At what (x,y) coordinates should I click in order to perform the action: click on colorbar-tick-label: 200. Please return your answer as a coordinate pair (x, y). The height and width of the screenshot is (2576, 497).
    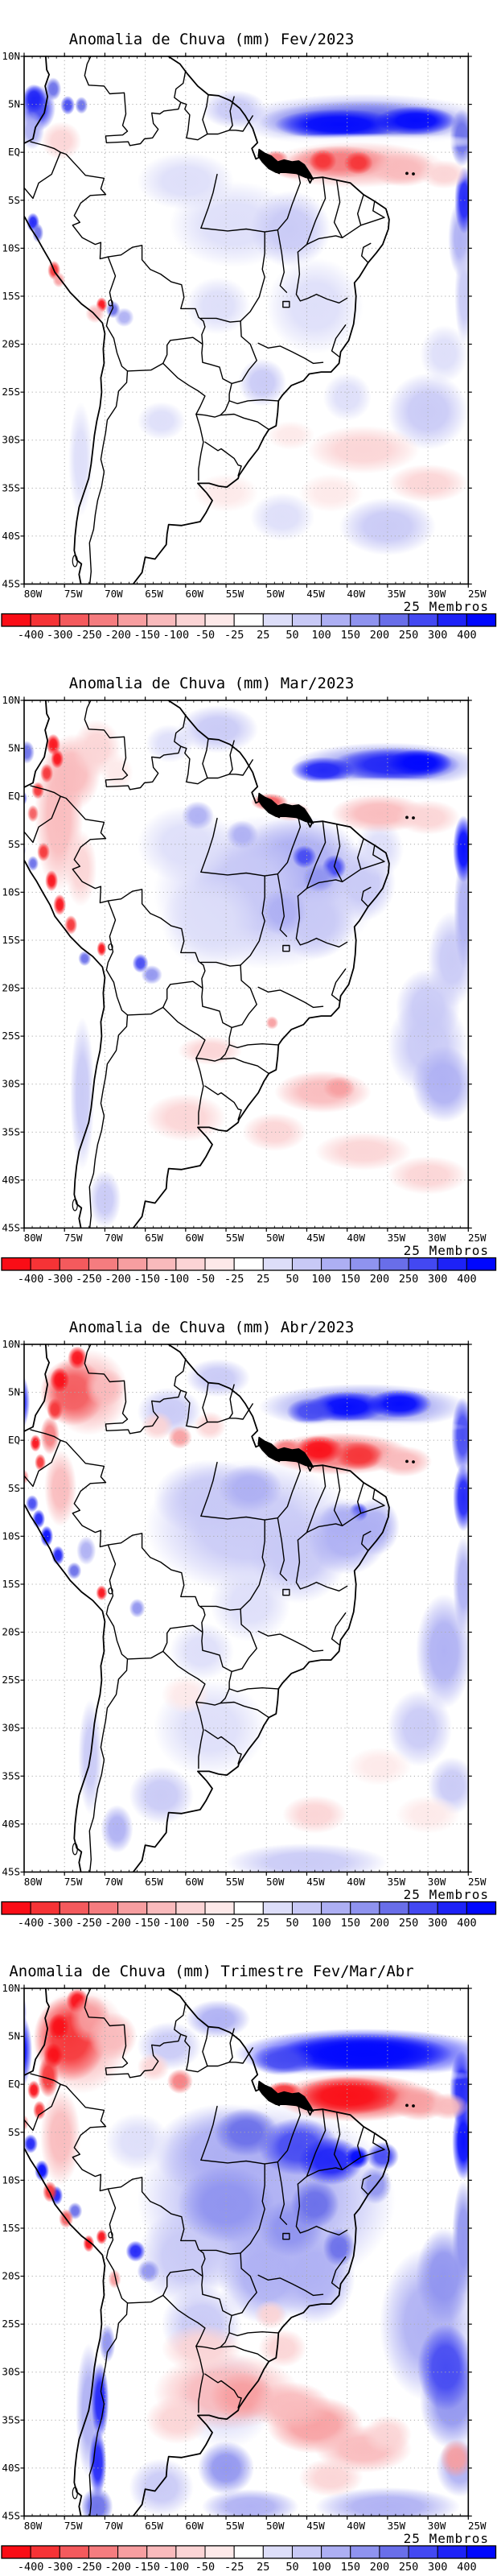
    Looking at the image, I should click on (379, 2567).